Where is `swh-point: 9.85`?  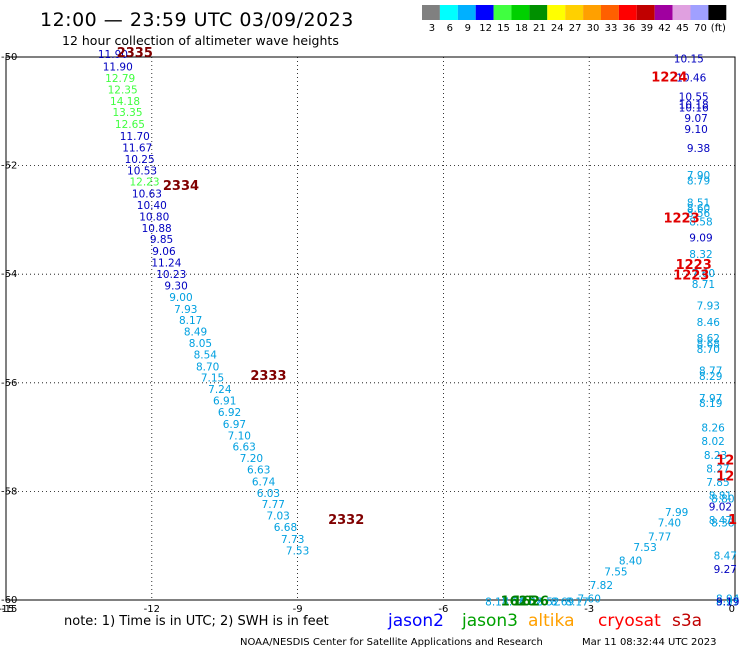 swh-point: 9.85 is located at coordinates (161, 240).